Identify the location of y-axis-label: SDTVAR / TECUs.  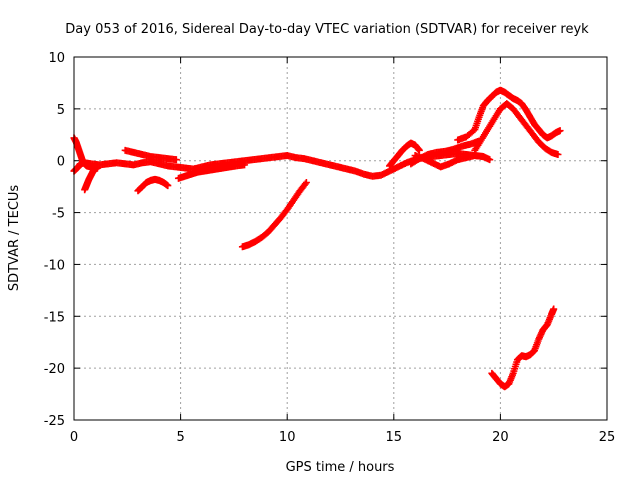
(14, 238).